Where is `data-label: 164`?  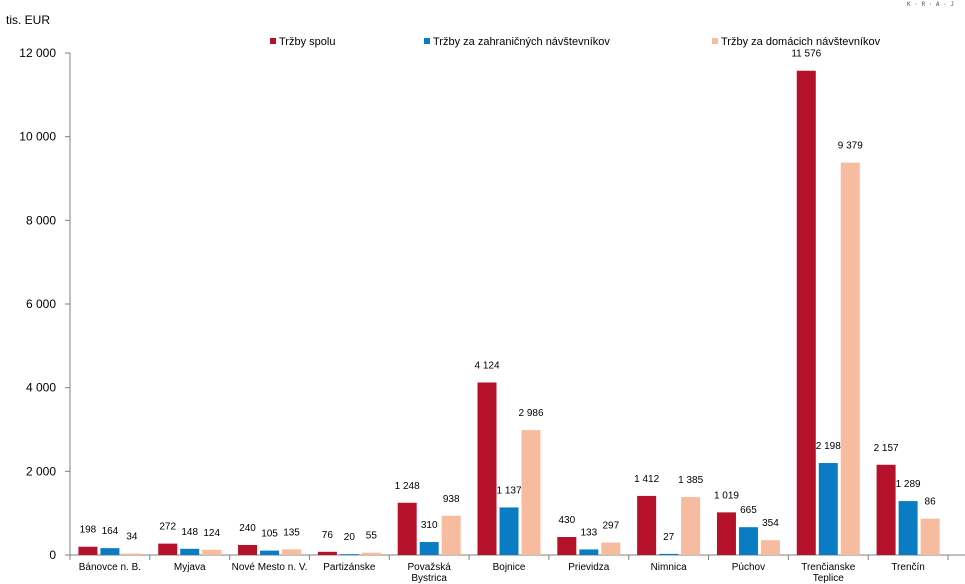
data-label: 164 is located at coordinates (110, 531).